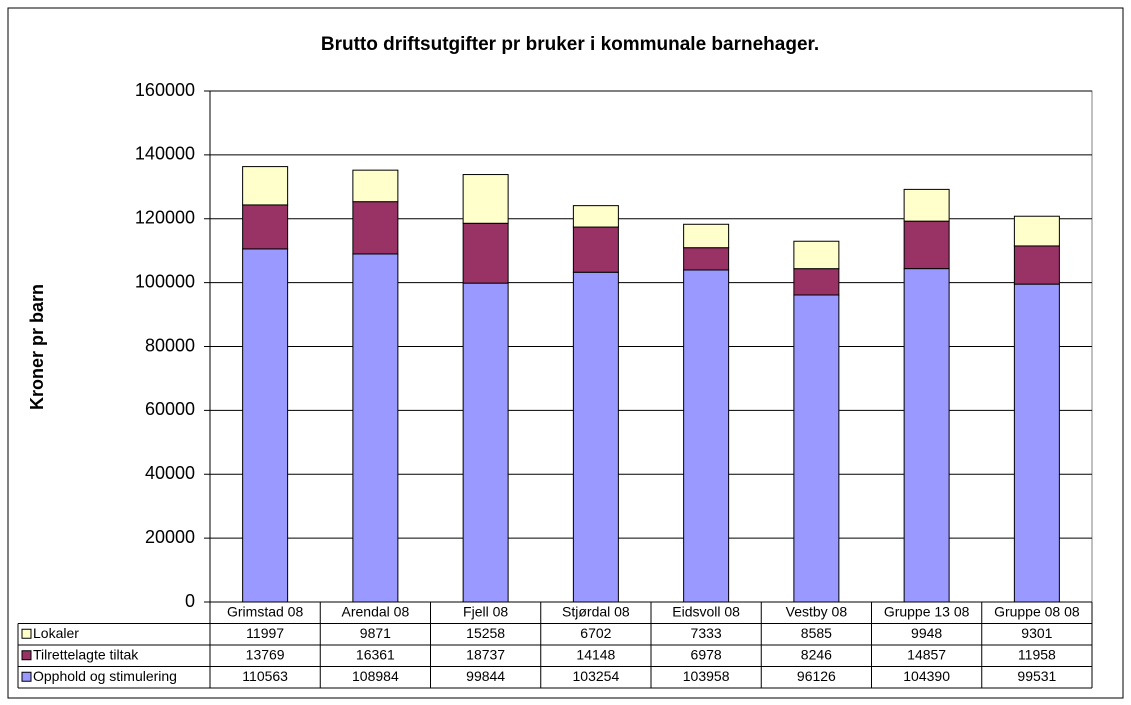 This screenshot has height=705, width=1131. What do you see at coordinates (1036, 676) in the screenshot?
I see `table-value: 99531` at bounding box center [1036, 676].